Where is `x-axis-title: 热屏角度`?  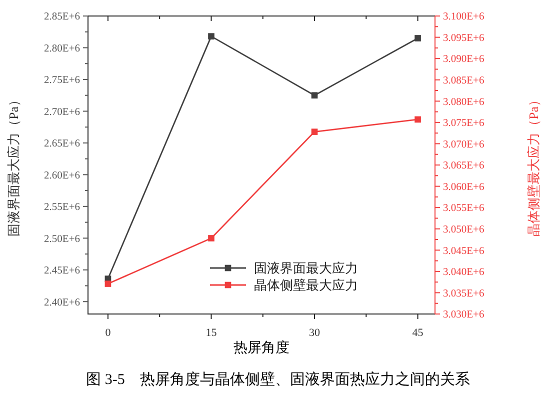
x-axis-title: 热屏角度 is located at coordinates (262, 348).